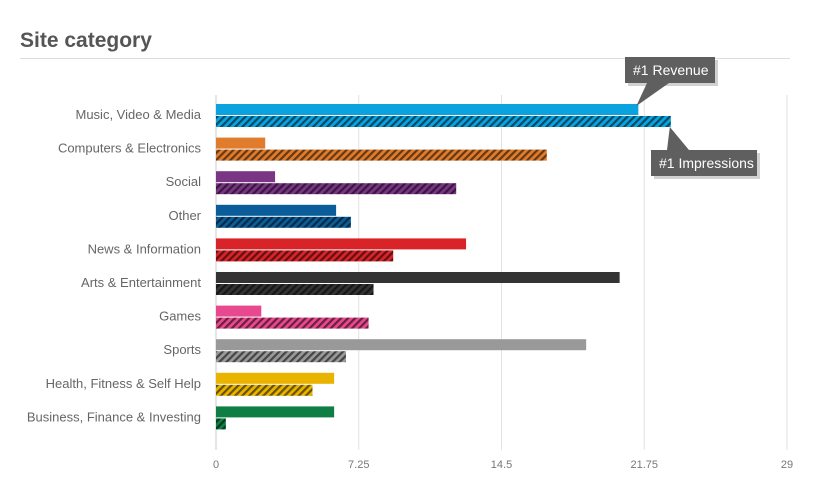  What do you see at coordinates (86, 40) in the screenshot?
I see `chart-title: Site category` at bounding box center [86, 40].